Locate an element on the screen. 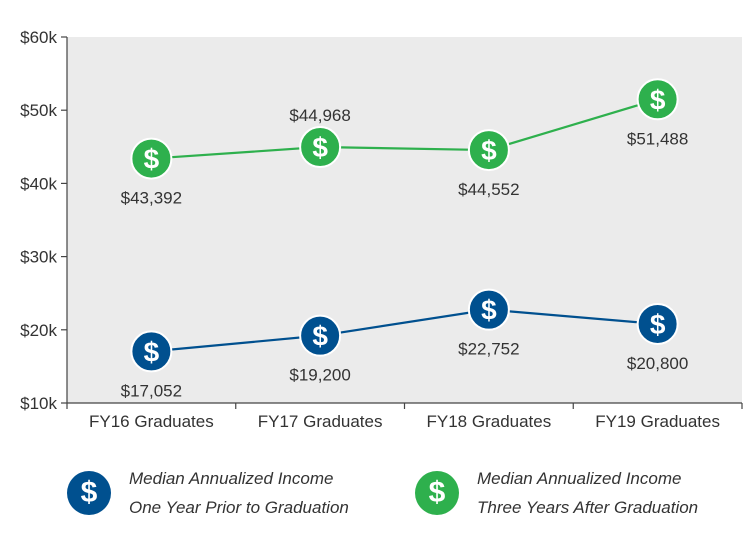 The width and height of the screenshot is (750, 541). data-label: $51,488 is located at coordinates (657, 138).